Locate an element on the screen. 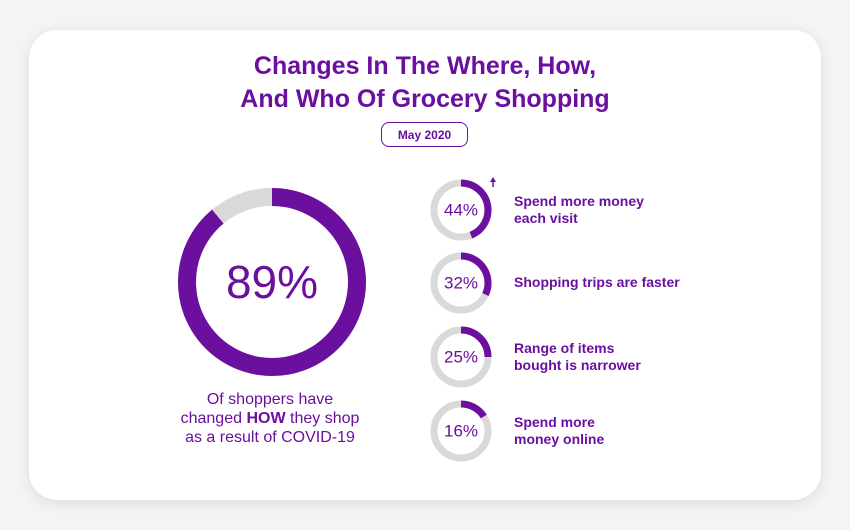 This screenshot has width=850, height=530. chart-title-line-2: And Who Of Grocery Shopping is located at coordinates (425, 99).